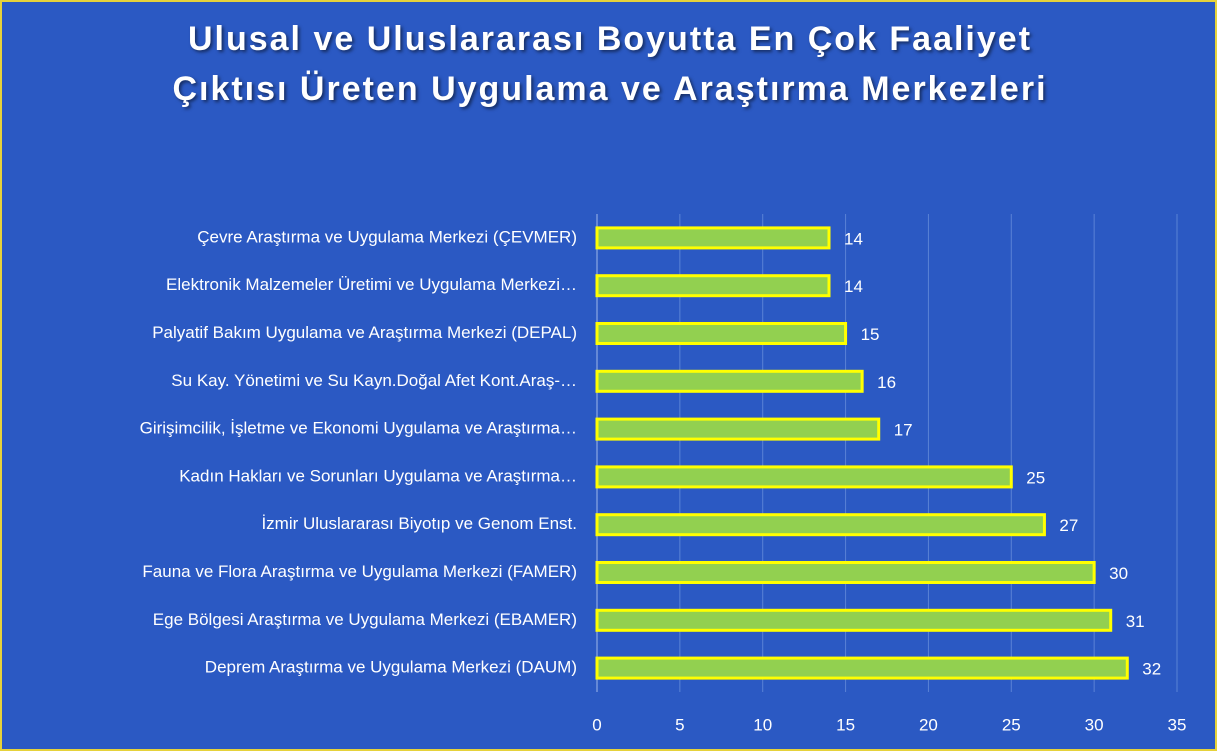 The width and height of the screenshot is (1217, 751). What do you see at coordinates (903, 430) in the screenshot?
I see `data-label: 17` at bounding box center [903, 430].